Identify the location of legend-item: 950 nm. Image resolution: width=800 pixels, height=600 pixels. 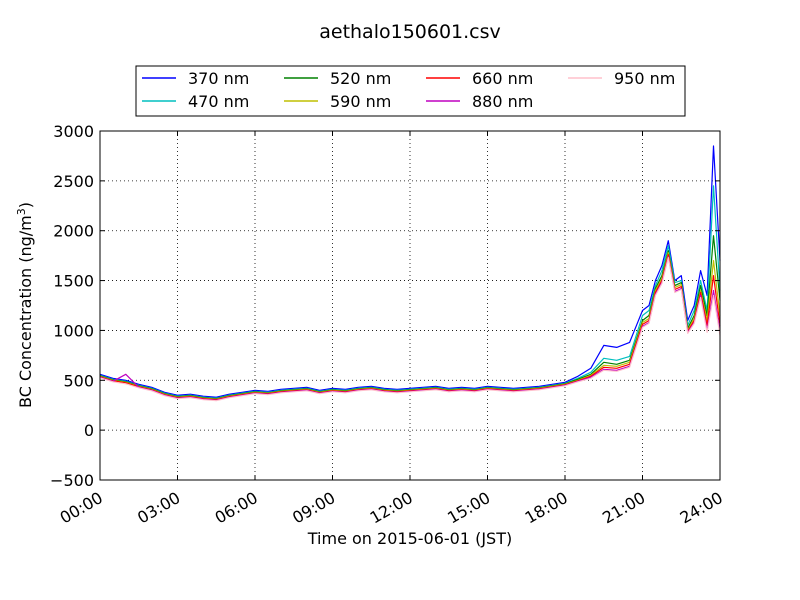
(621, 78).